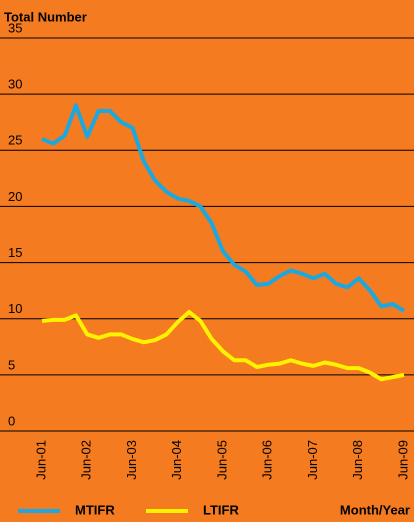  What do you see at coordinates (221, 509) in the screenshot?
I see `legend-label: LTIFR` at bounding box center [221, 509].